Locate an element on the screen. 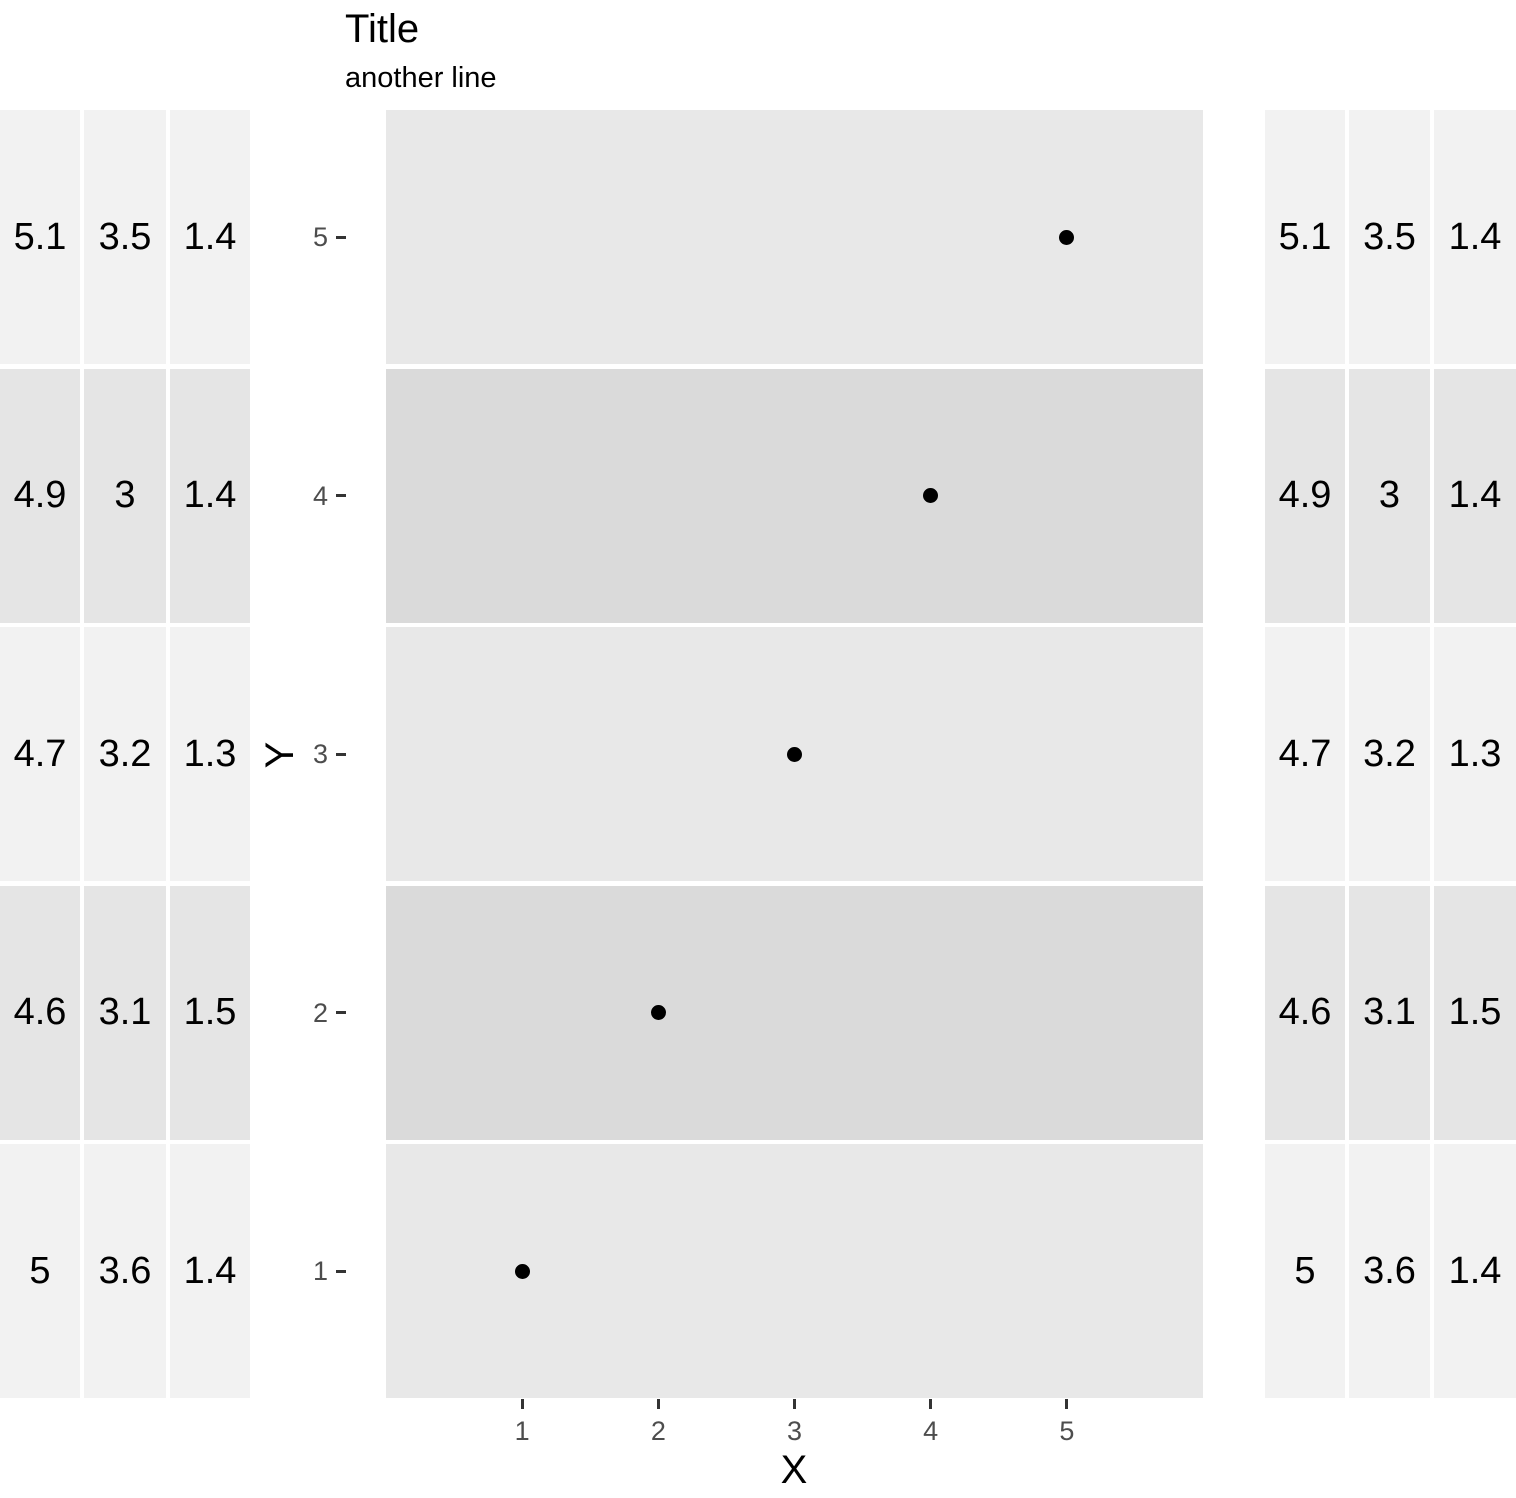  y-axis-title: Y is located at coordinates (279, 755).